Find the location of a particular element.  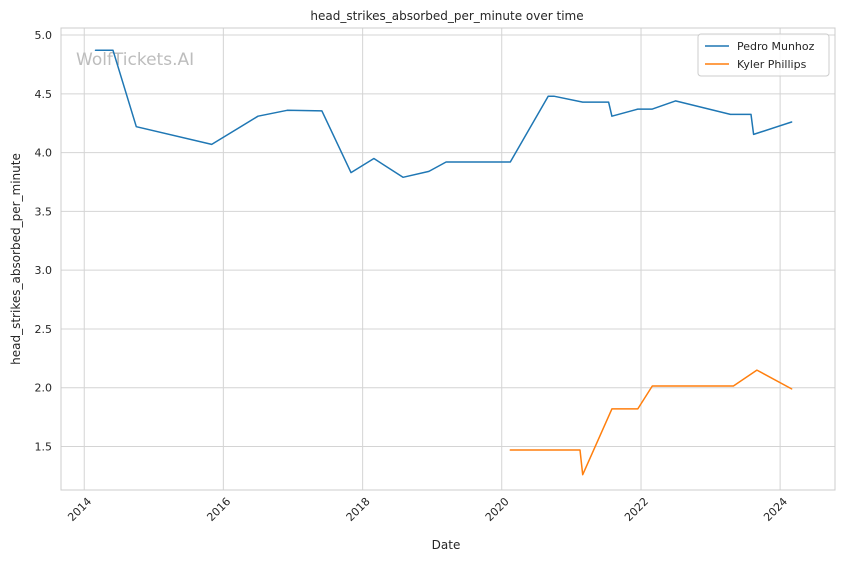

legend: Pedro Munhoz Kyler Phillips is located at coordinates (763, 55).